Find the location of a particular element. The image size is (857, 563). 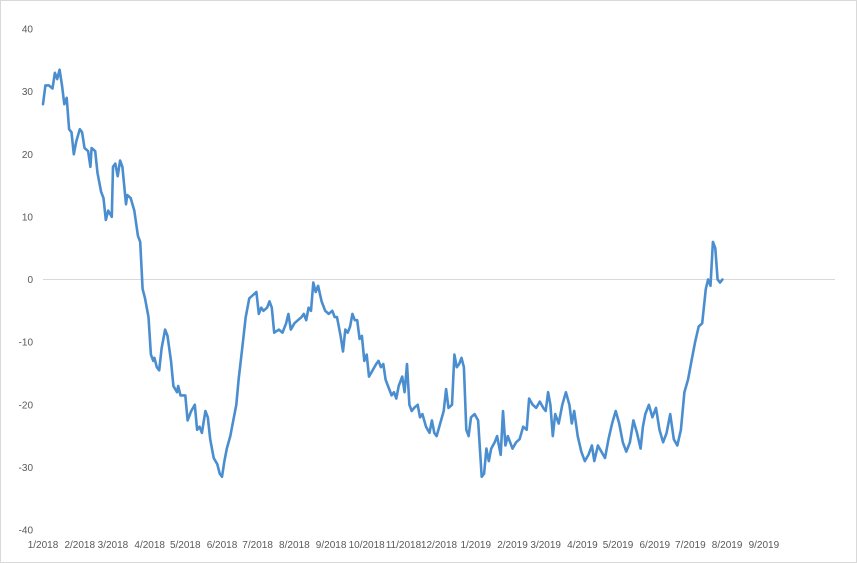

x-tick-label: 7/2019 is located at coordinates (690, 545).